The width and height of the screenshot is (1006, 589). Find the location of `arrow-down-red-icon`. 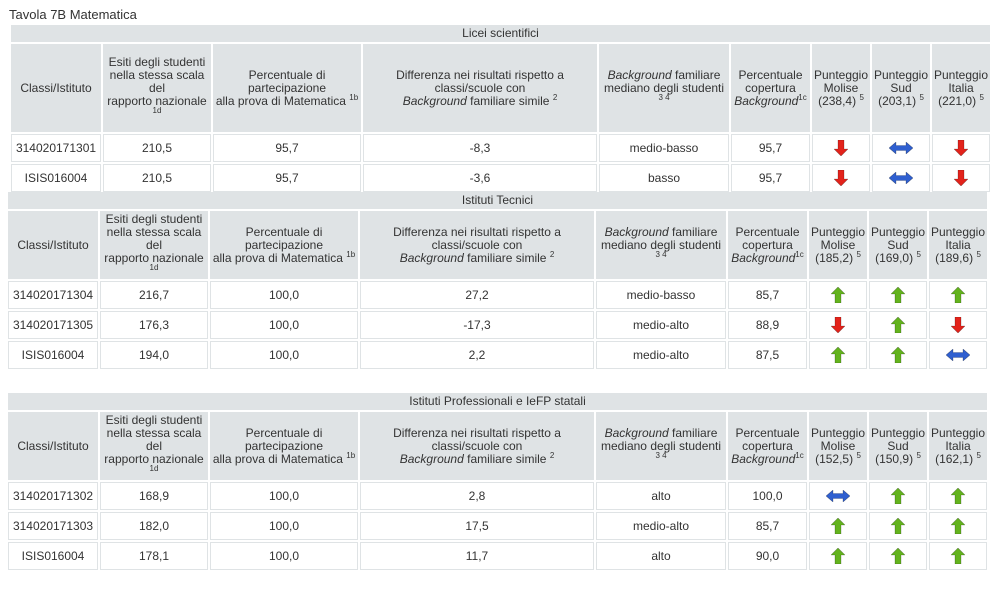

arrow-down-red-icon is located at coordinates (961, 178).